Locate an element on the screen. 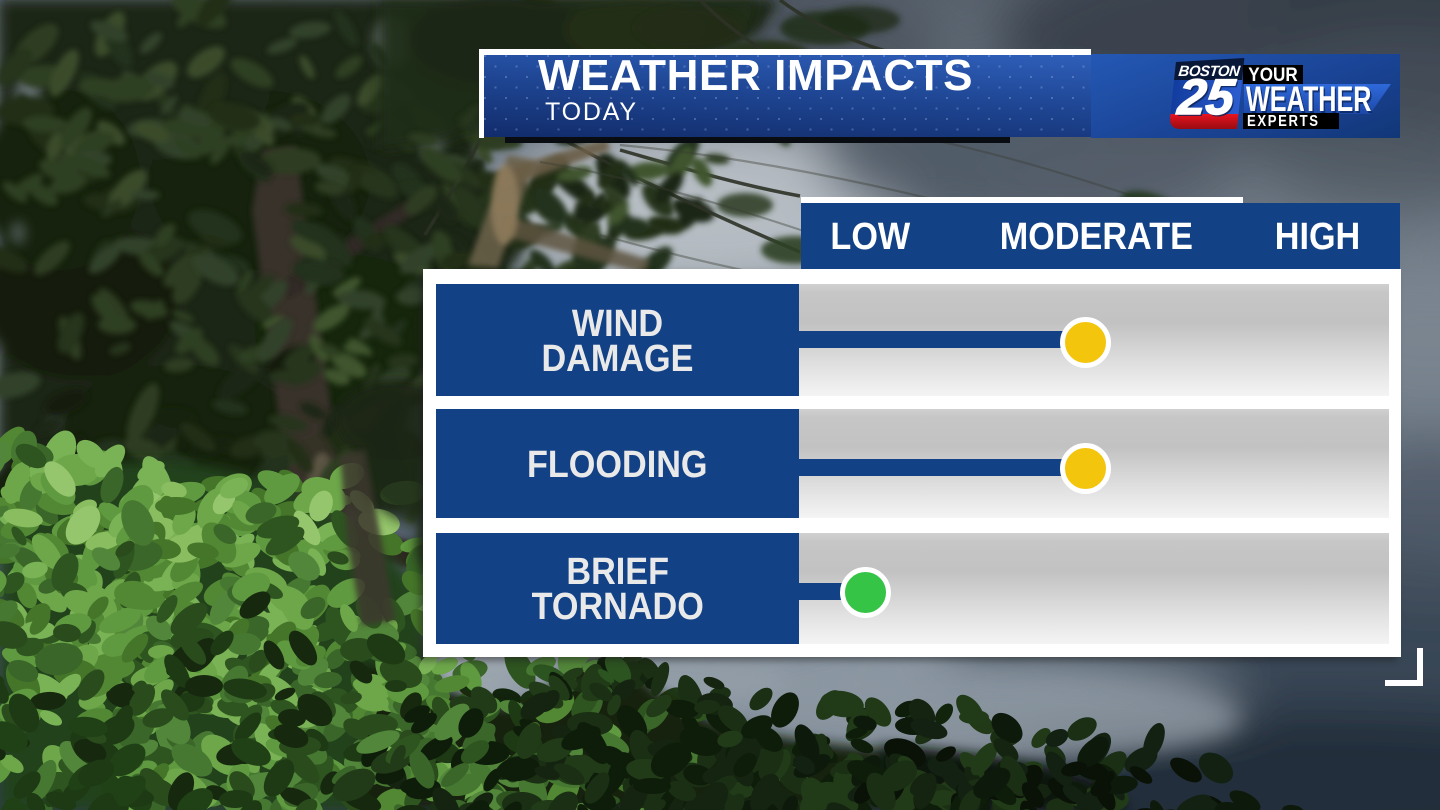  svg-text: EXPERTS is located at coordinates (1283, 121).